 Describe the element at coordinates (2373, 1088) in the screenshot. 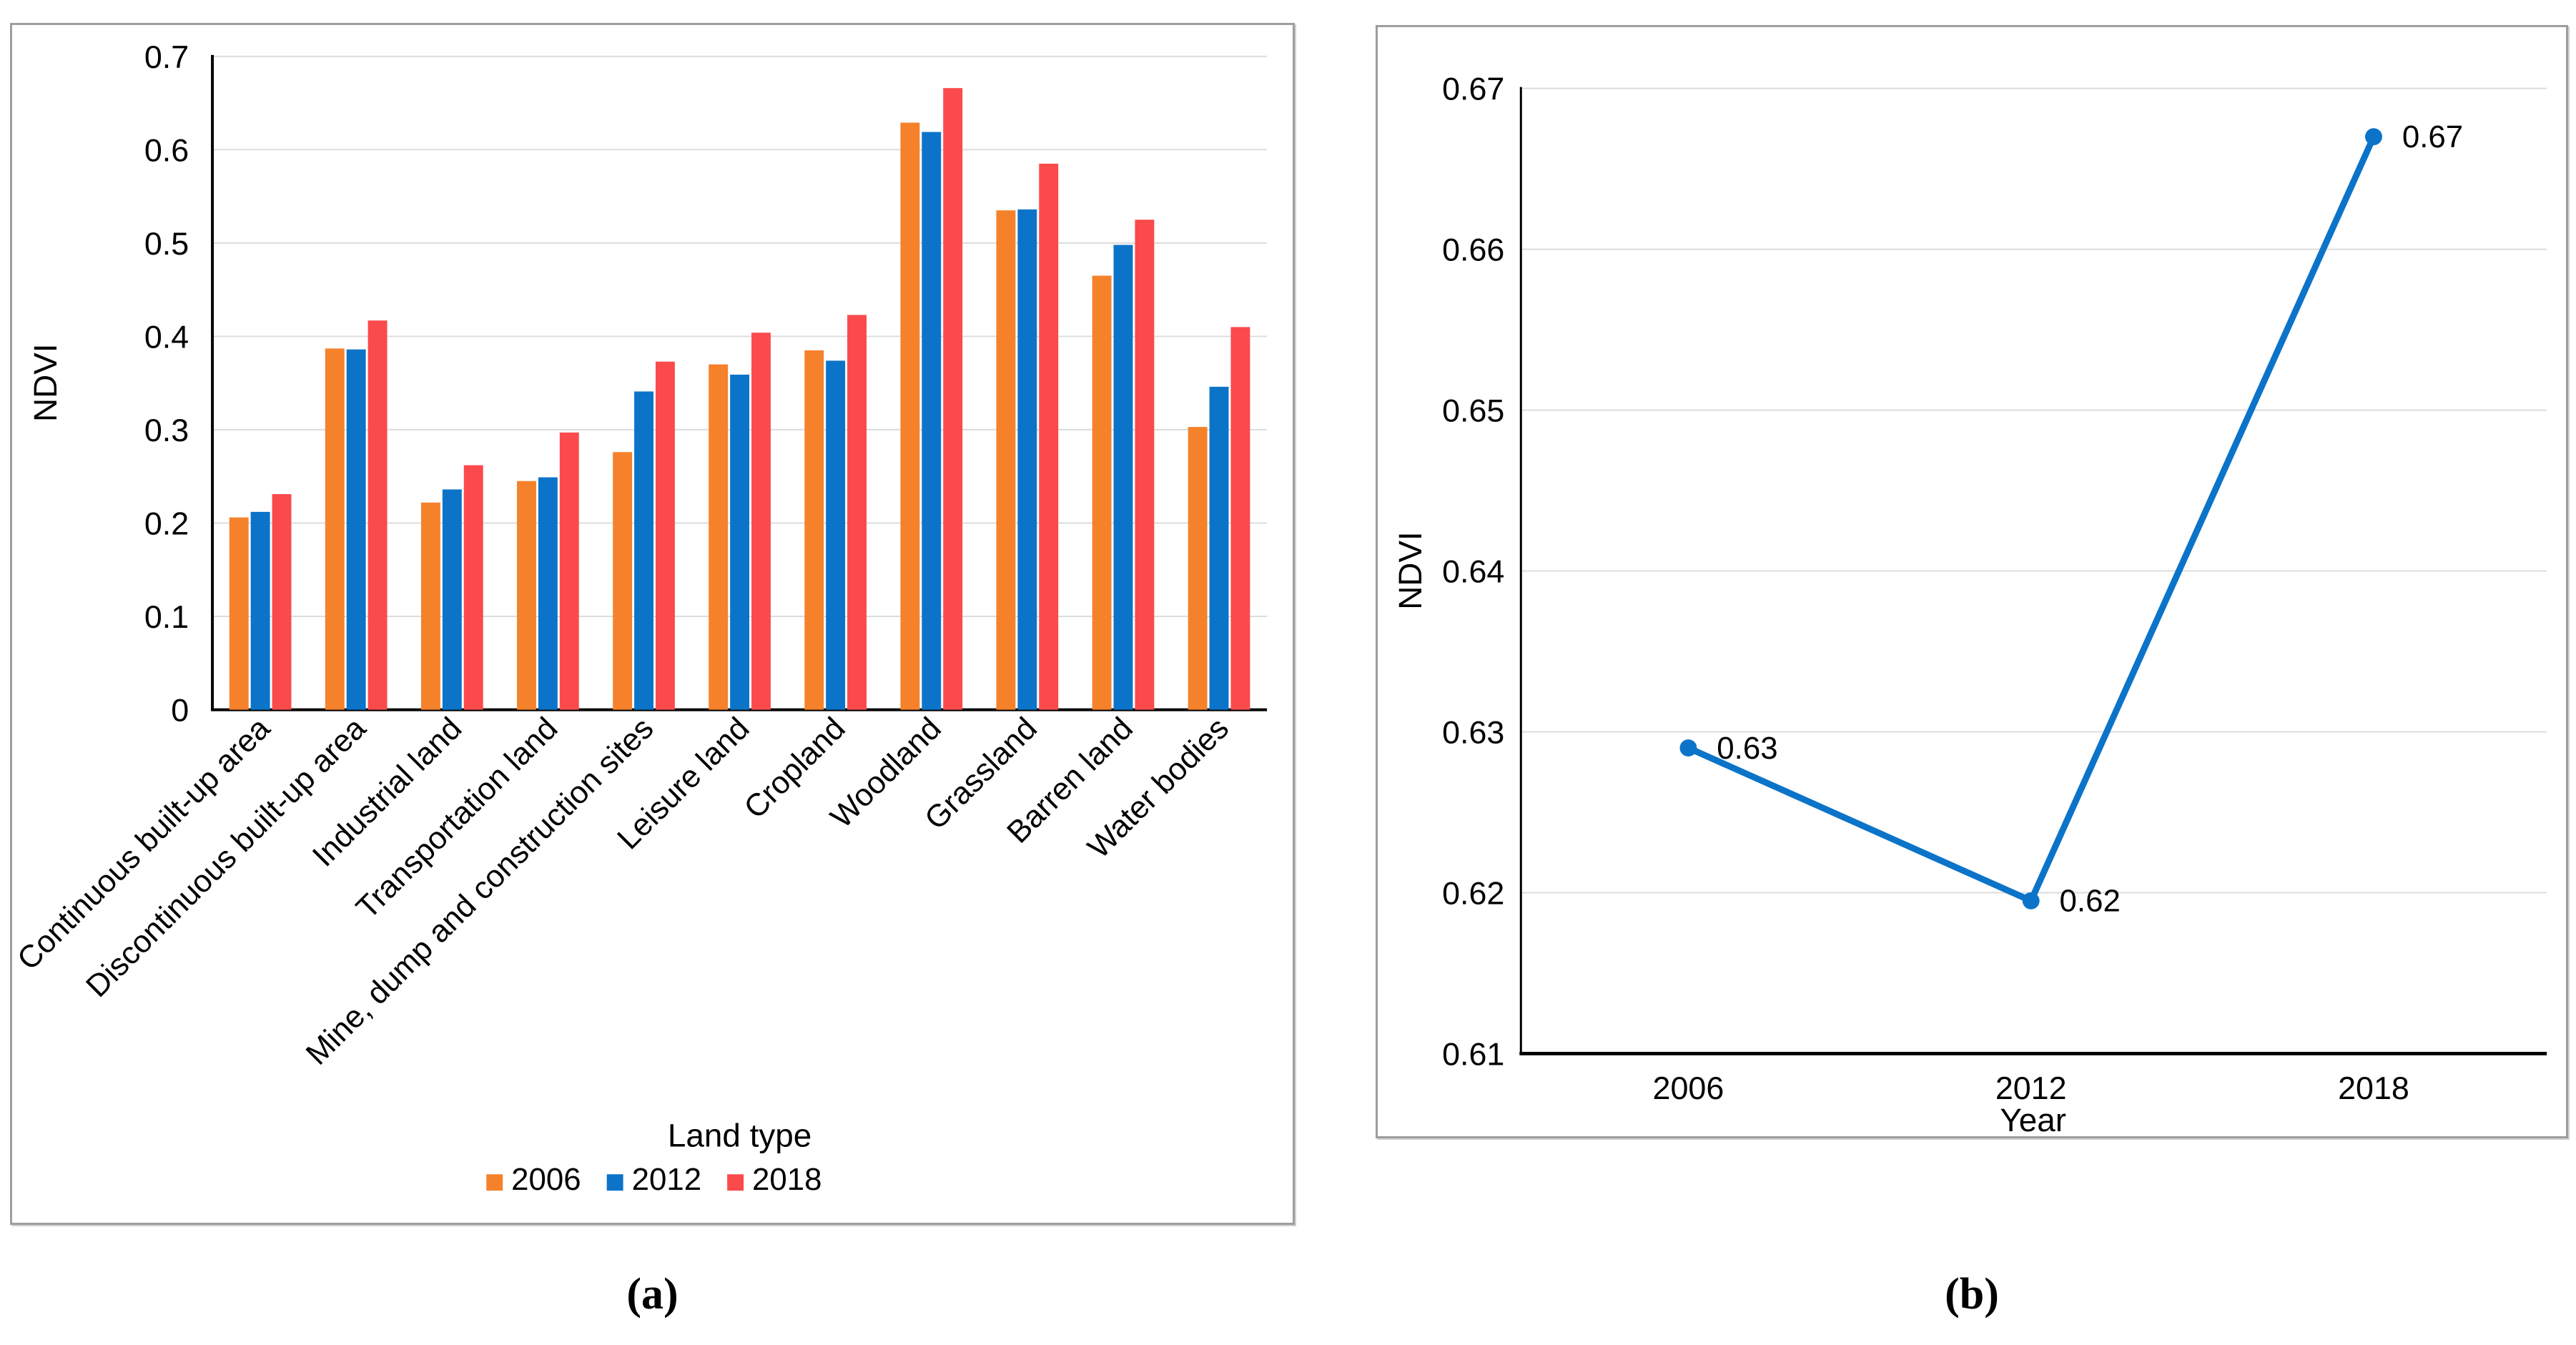

I see `x-tick-label: 2018` at that location.